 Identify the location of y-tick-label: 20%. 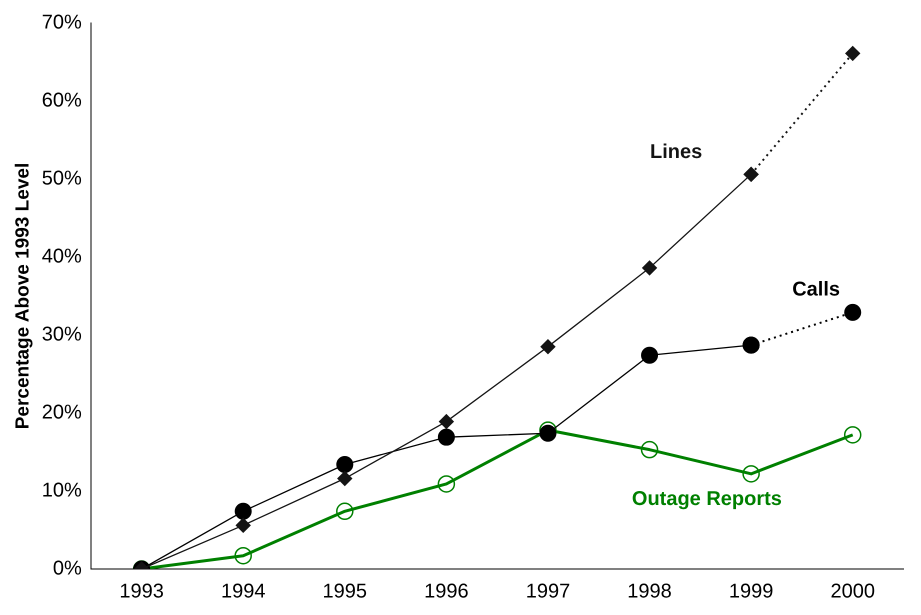
(62, 413).